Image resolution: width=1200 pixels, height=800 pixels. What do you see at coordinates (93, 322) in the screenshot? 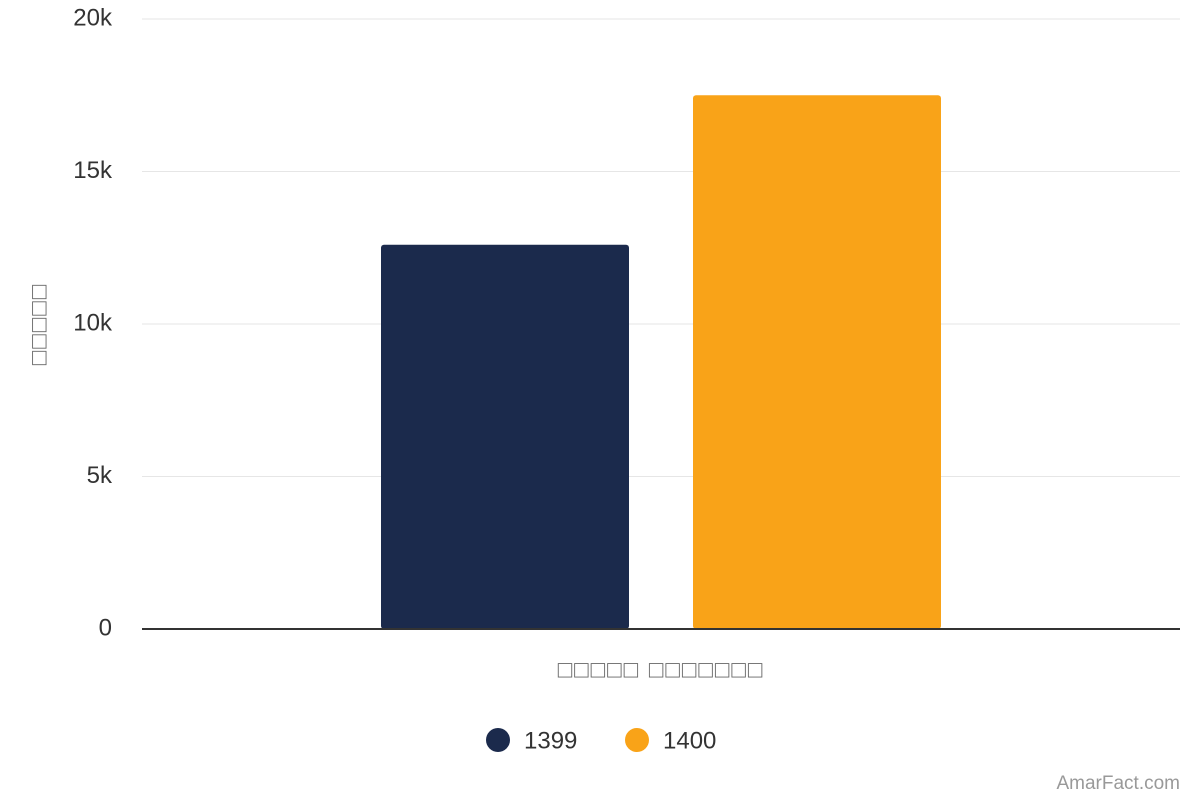
I see `y-tick-label: 10k` at bounding box center [93, 322].